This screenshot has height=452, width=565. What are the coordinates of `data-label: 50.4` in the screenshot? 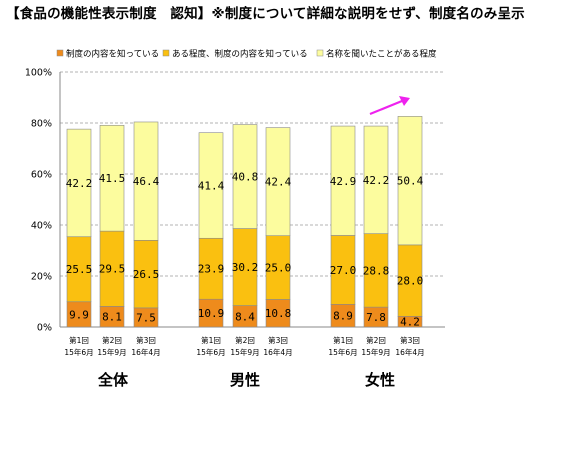 It's located at (410, 181).